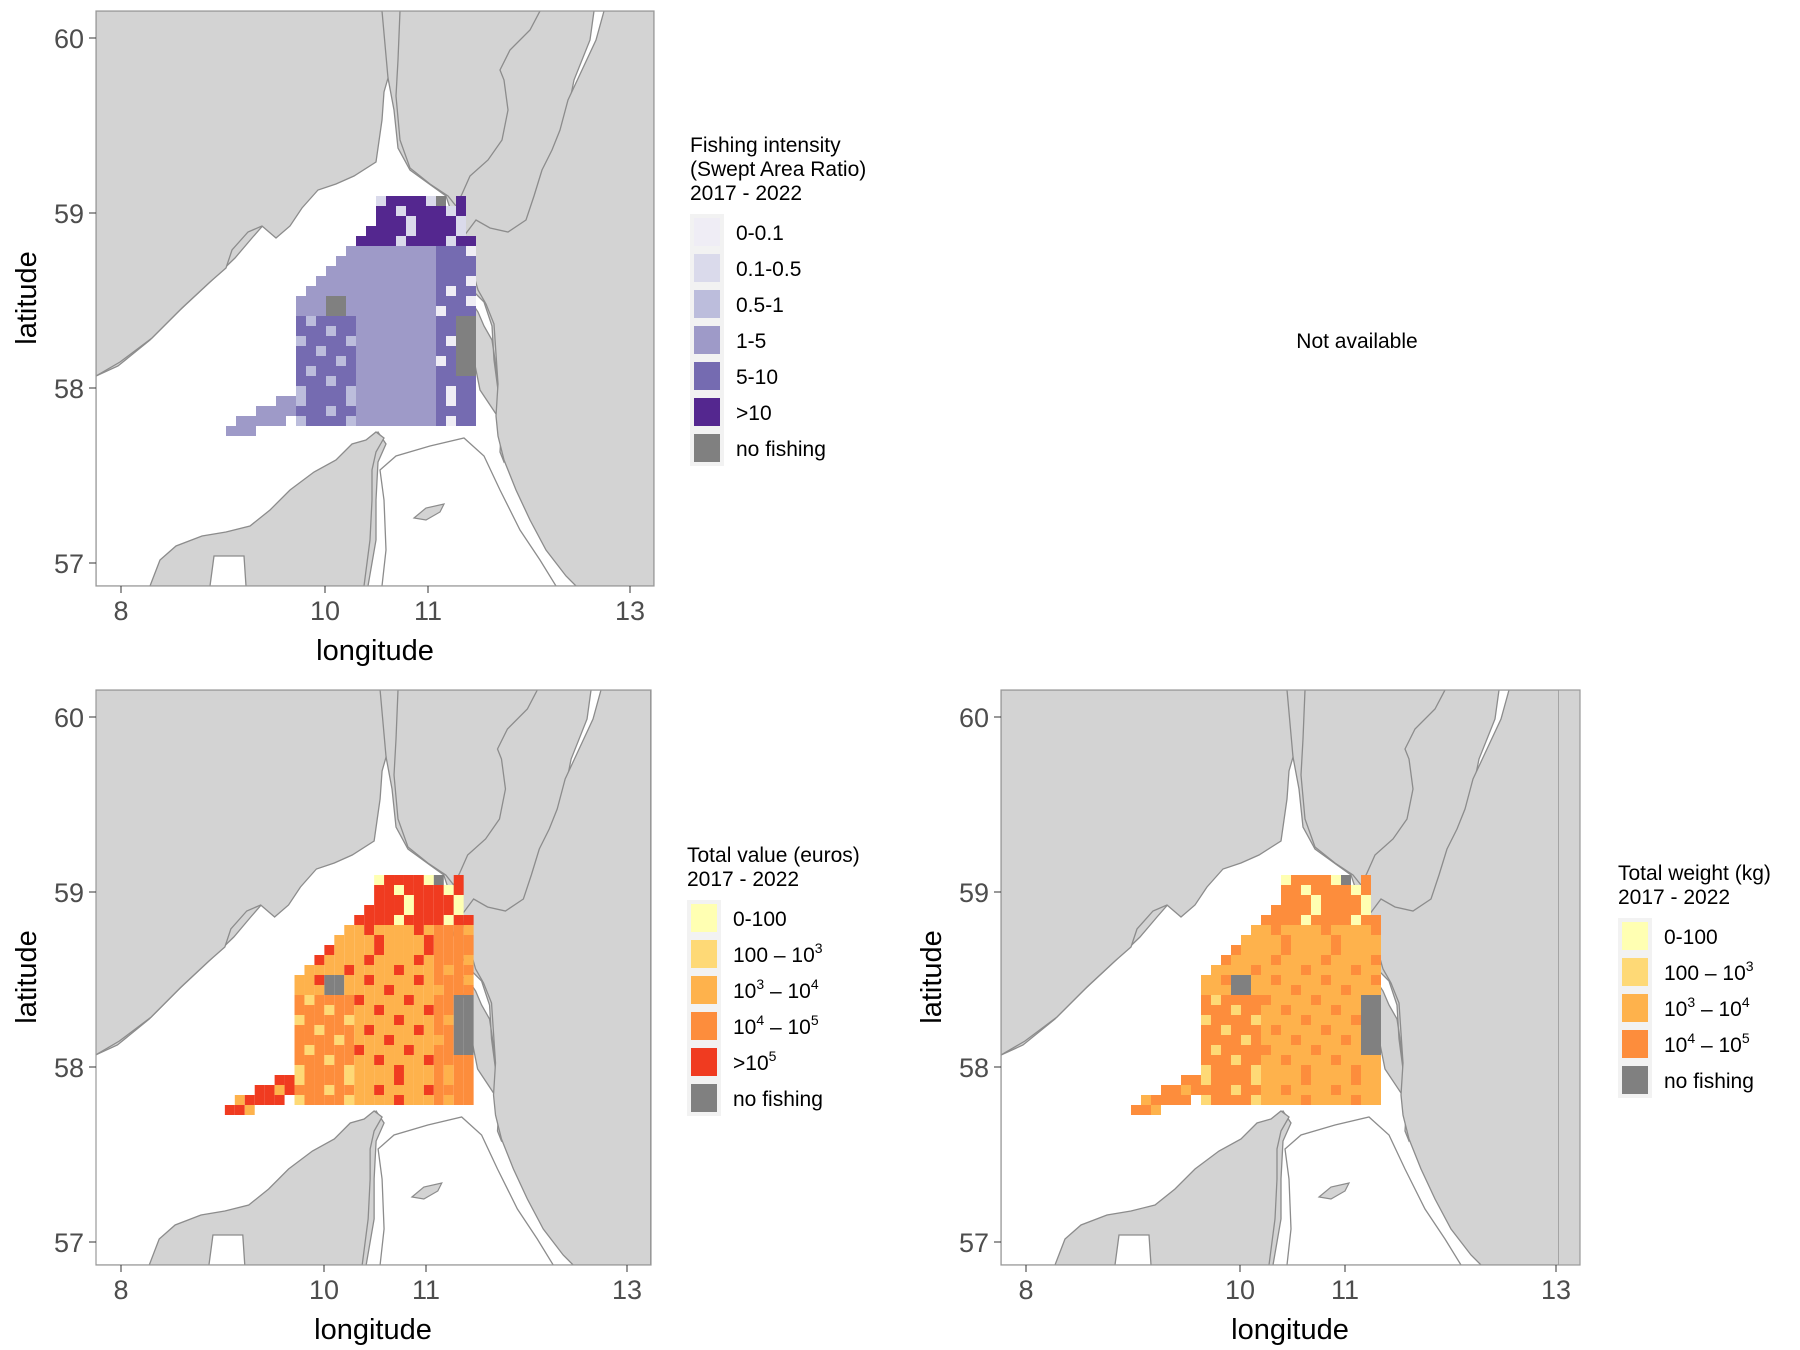 This screenshot has width=1800, height=1350. I want to click on x-tick-value: 10, so click(324, 1290).